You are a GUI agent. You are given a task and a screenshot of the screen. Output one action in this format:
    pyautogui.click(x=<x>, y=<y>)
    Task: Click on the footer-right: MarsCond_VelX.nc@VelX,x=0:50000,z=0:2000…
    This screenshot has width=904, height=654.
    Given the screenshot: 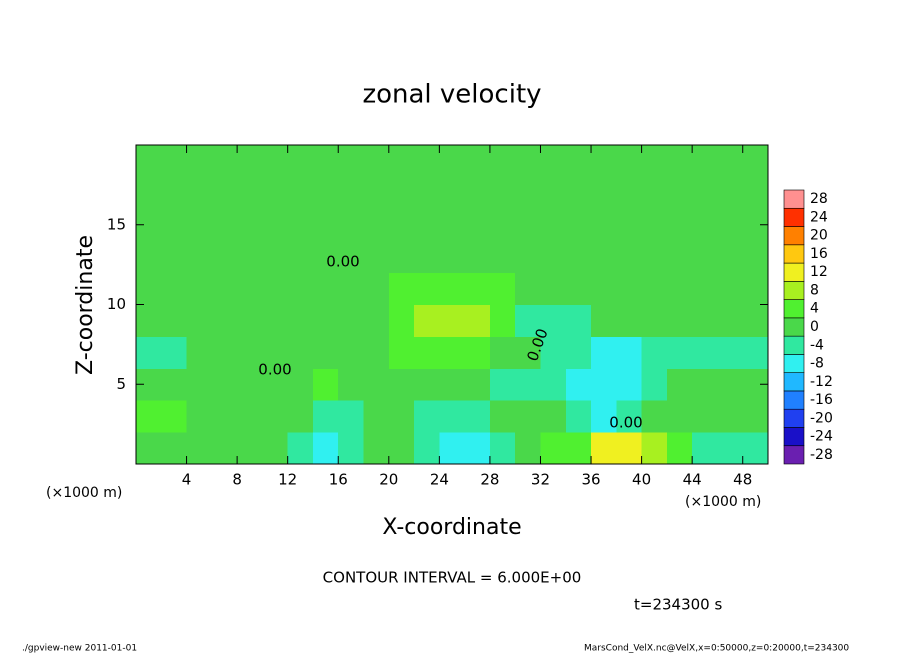 What is the action you would take?
    pyautogui.click(x=716, y=649)
    